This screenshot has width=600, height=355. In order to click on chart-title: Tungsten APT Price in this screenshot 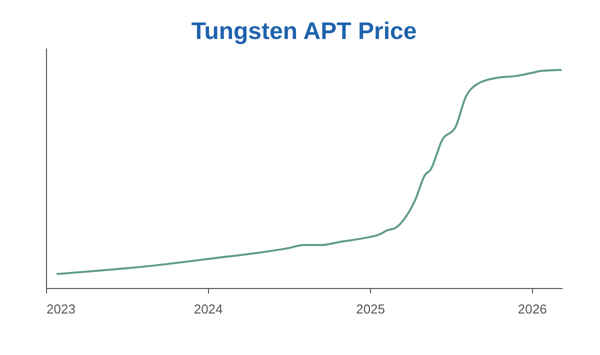, I will do `click(304, 31)`.